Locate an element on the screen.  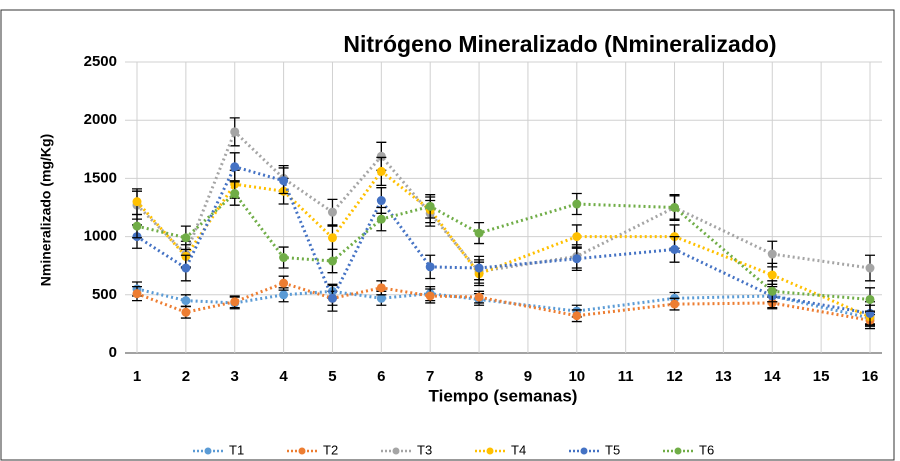
x-tick-label: 1 is located at coordinates (137, 376).